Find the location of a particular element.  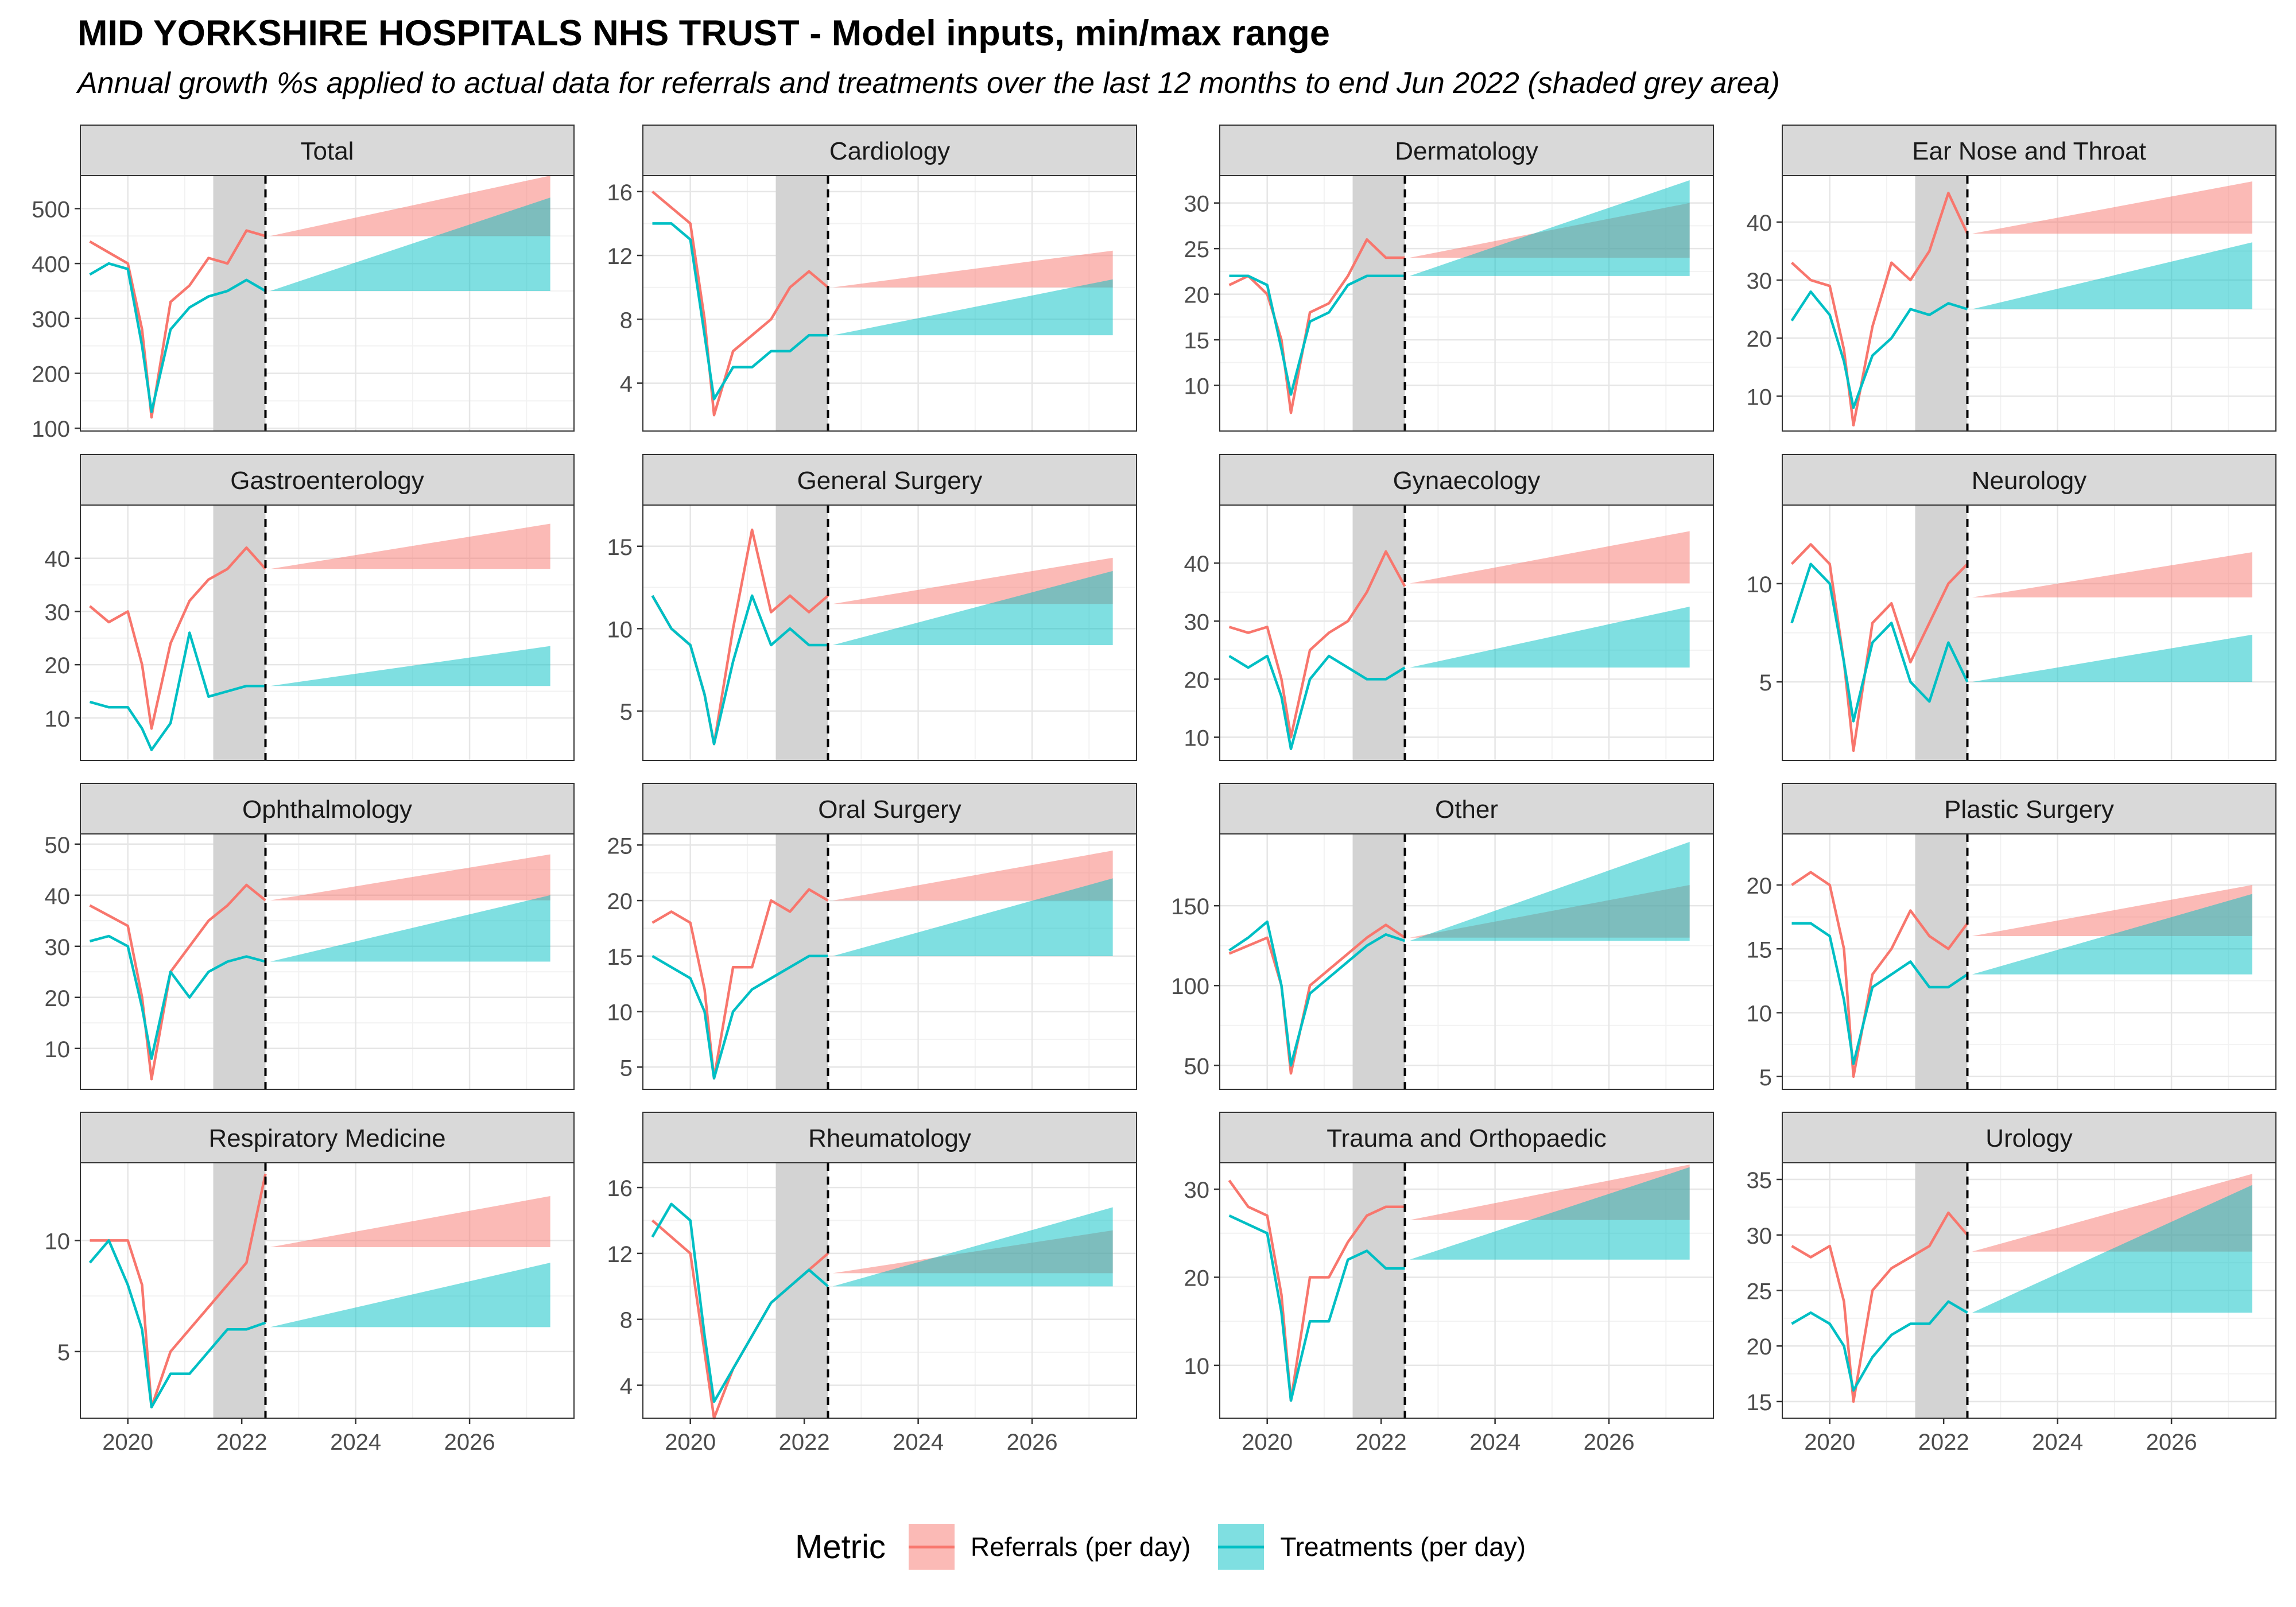

facet-general-surgery: General Surgery 5 10 15 is located at coordinates (872, 607).